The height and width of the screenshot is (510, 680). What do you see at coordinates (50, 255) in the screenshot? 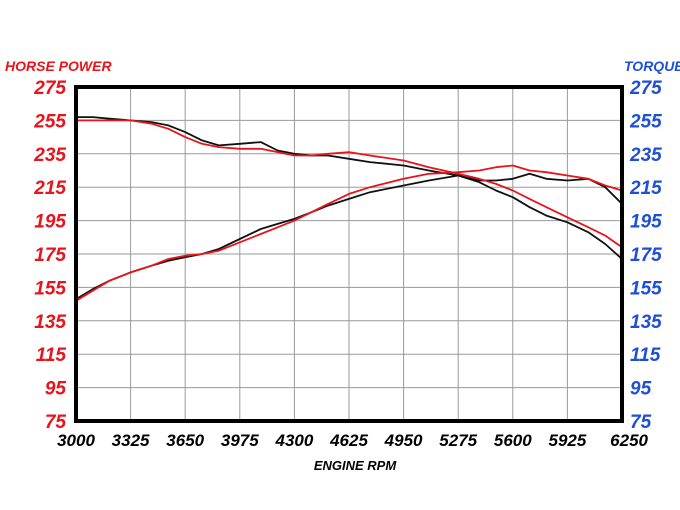
I see `left-y-tick-label: 175` at bounding box center [50, 255].